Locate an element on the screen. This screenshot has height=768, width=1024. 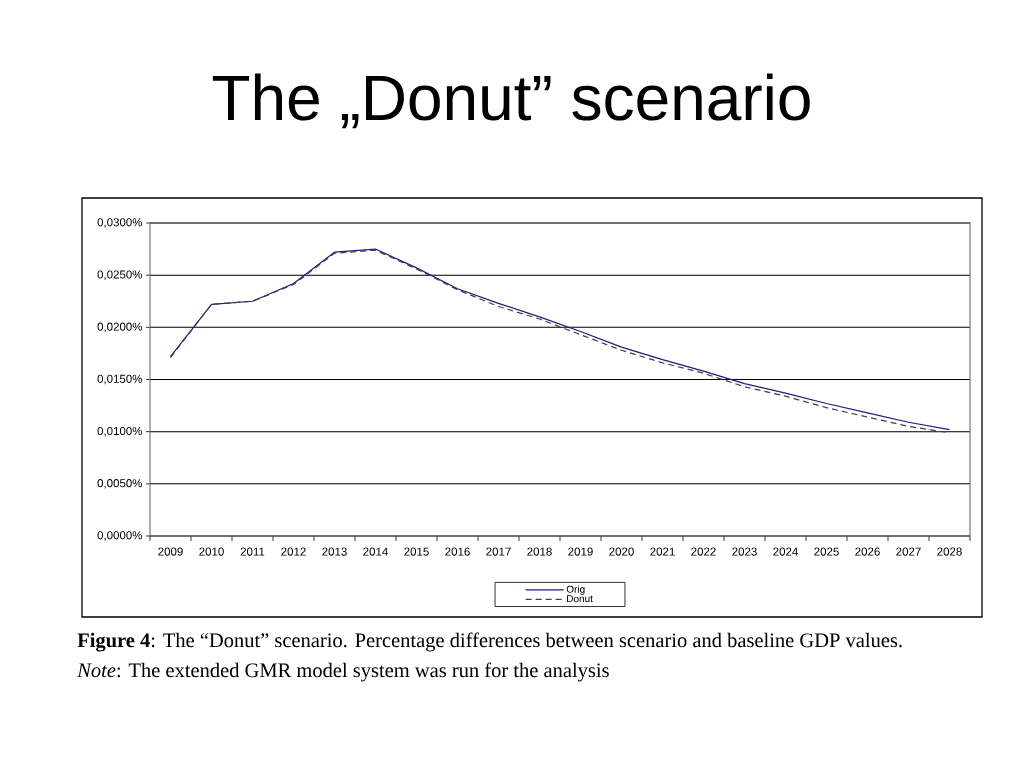
text: Figure 4: The “Donut” scenario. Percentage differences between scenario and baseline GDP values. is located at coordinates (489, 642).